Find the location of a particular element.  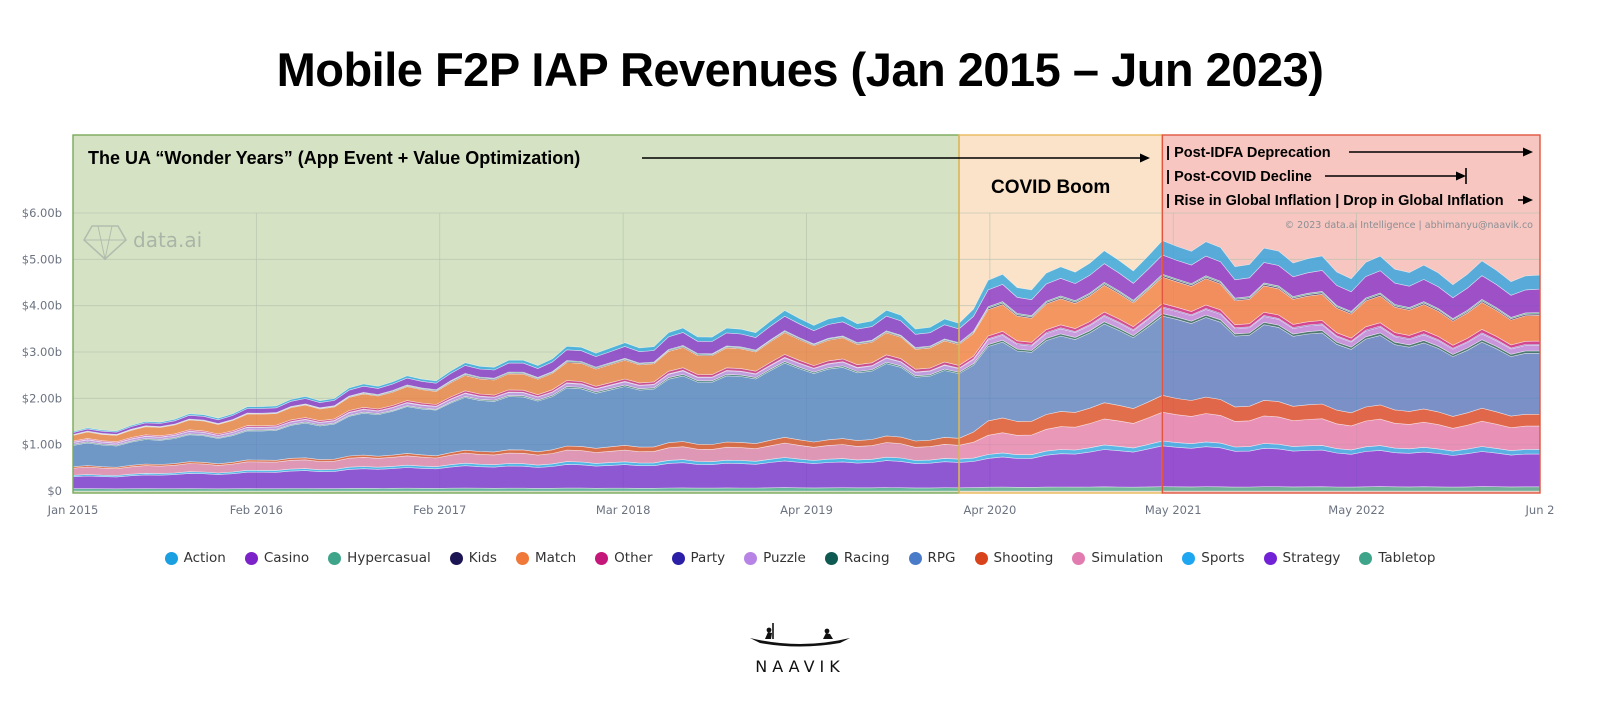

watermark-text: data.ai is located at coordinates (167, 240).